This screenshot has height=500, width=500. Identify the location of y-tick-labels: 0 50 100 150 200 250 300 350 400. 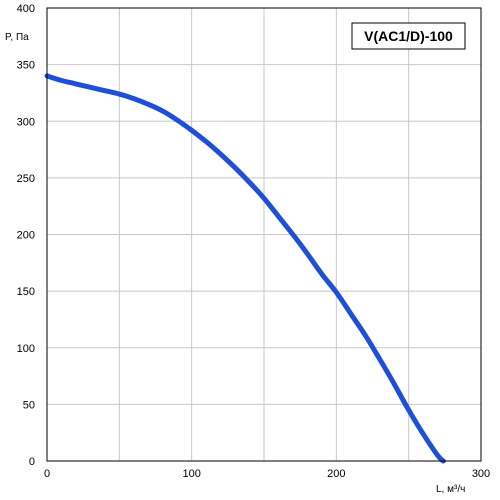
(26, 235).